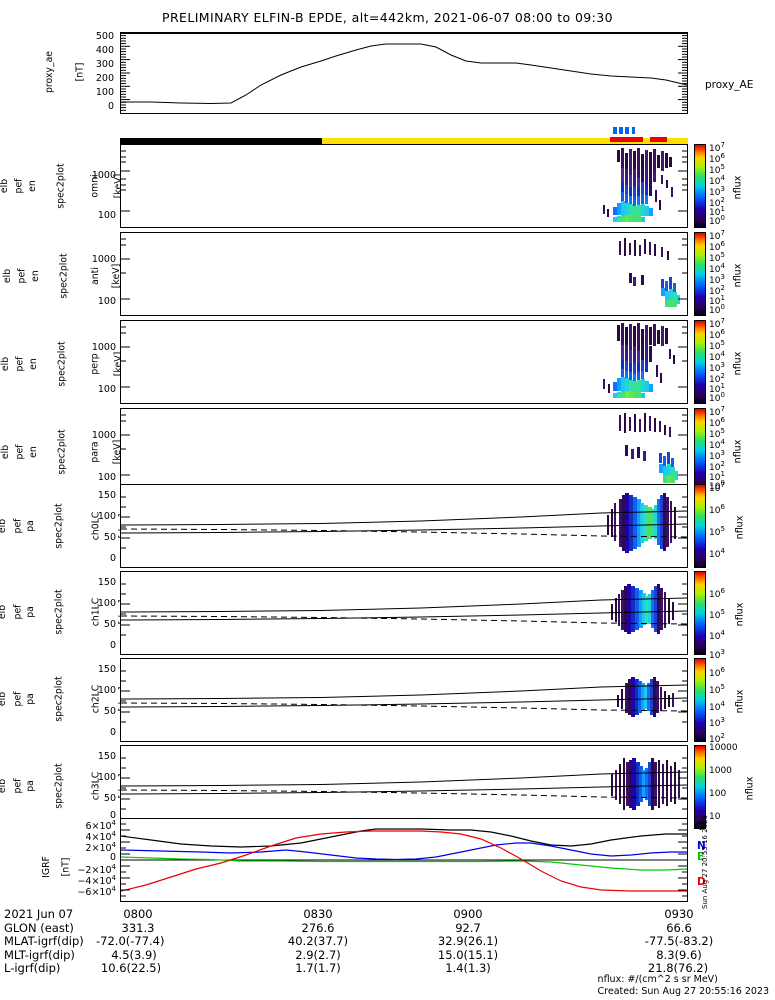  What do you see at coordinates (717, 388) in the screenshot?
I see `cbtick-perp-1e1: 10¹` at bounding box center [717, 388].